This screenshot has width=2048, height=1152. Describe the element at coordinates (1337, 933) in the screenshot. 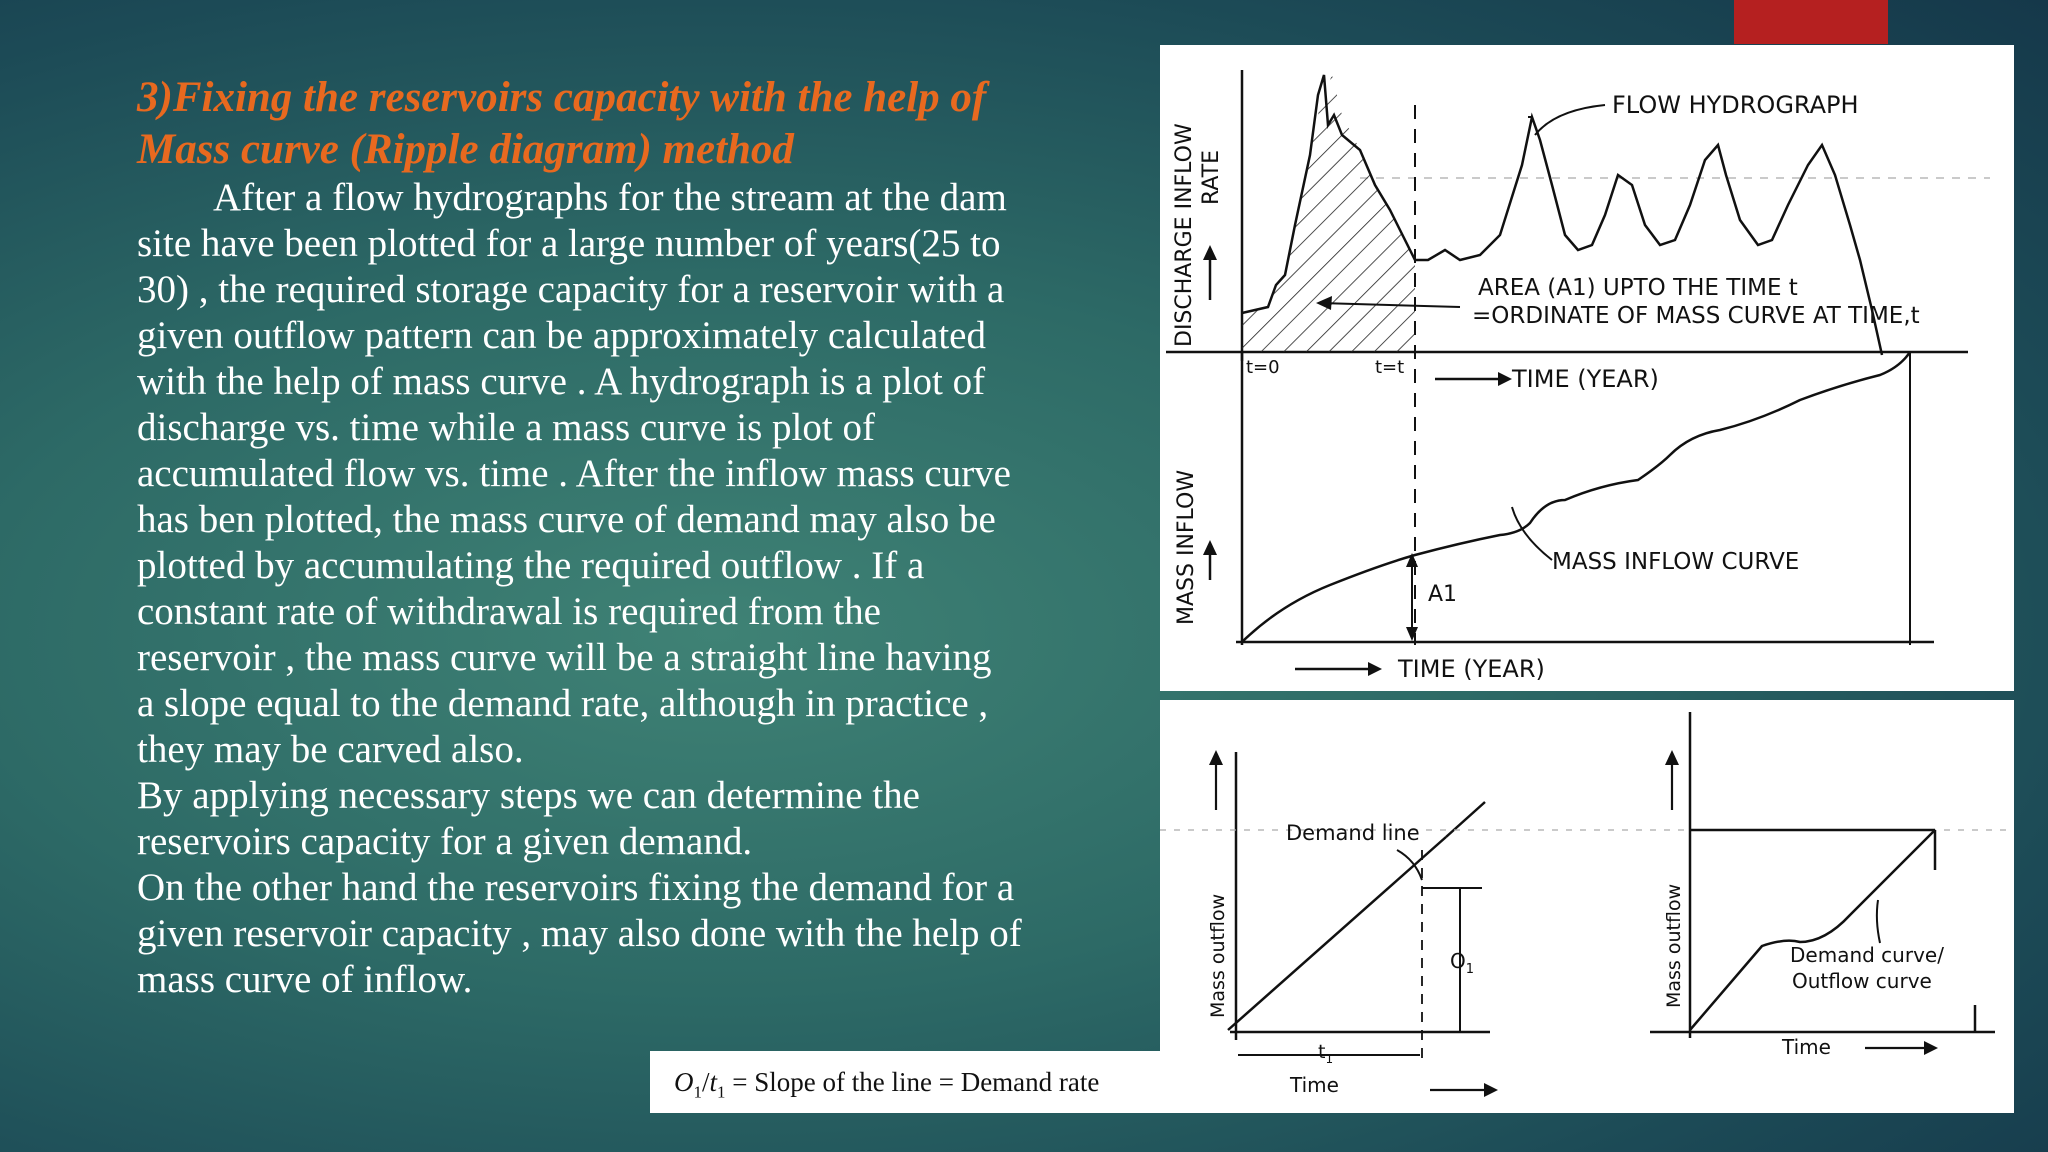

I see `demand-line` at that location.